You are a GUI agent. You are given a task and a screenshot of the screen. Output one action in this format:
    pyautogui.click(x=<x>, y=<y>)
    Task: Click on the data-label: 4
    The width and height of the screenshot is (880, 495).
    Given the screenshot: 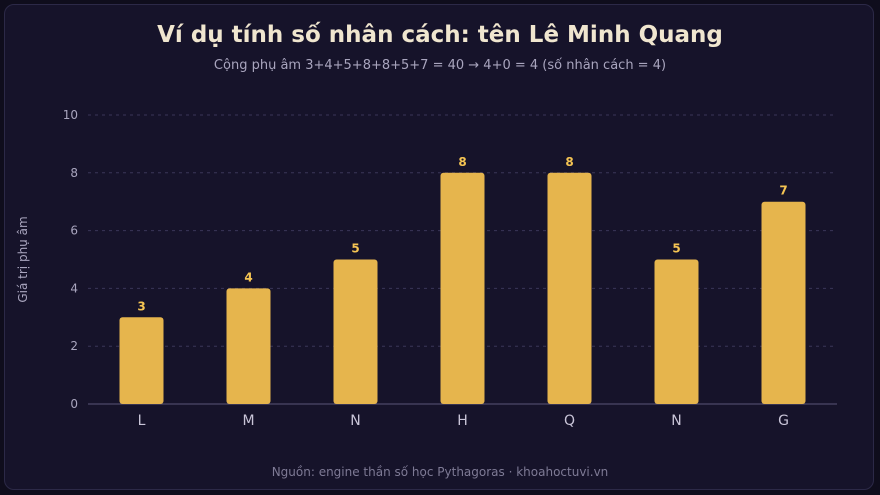 What is the action you would take?
    pyautogui.click(x=248, y=277)
    